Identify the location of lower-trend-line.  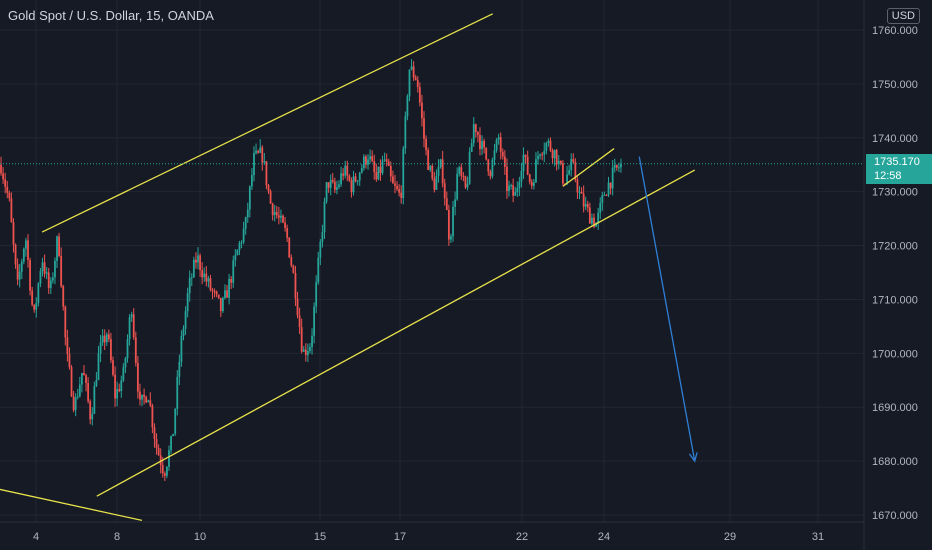
(71, 503).